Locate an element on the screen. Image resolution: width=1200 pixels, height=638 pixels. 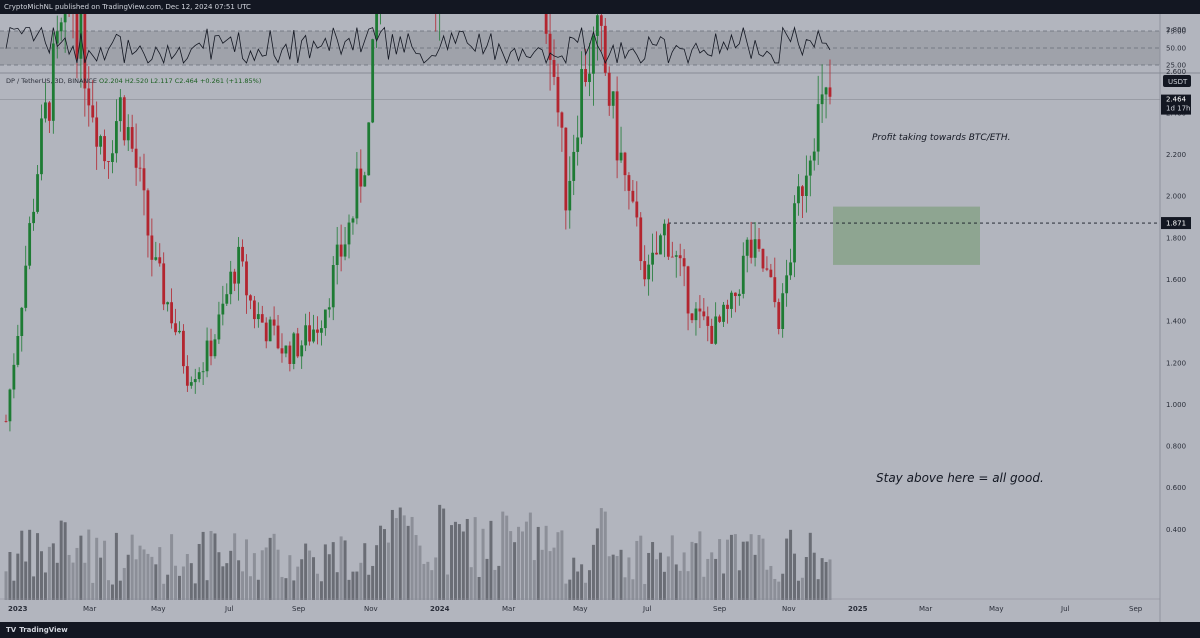
price-tick-label: 2.800 is located at coordinates (1176, 30).